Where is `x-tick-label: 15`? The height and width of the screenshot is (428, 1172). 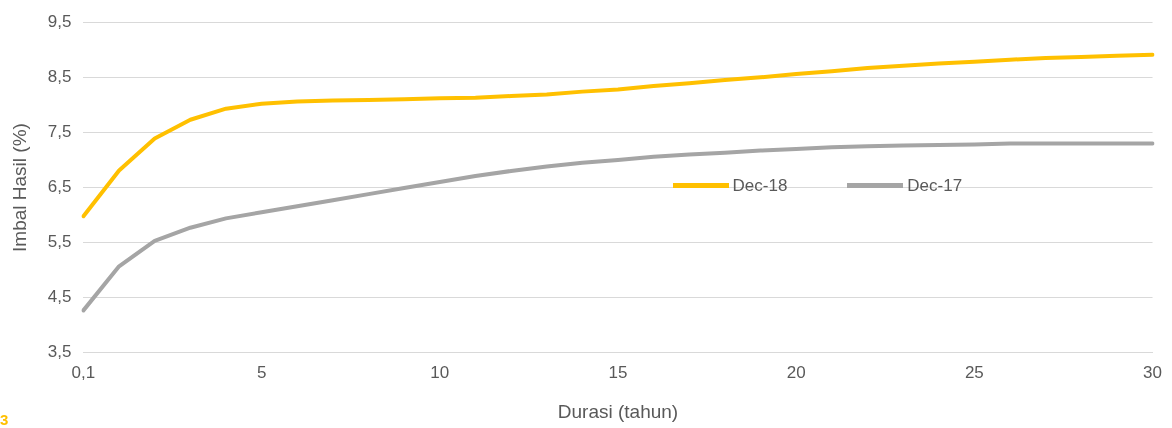 x-tick-label: 15 is located at coordinates (618, 372).